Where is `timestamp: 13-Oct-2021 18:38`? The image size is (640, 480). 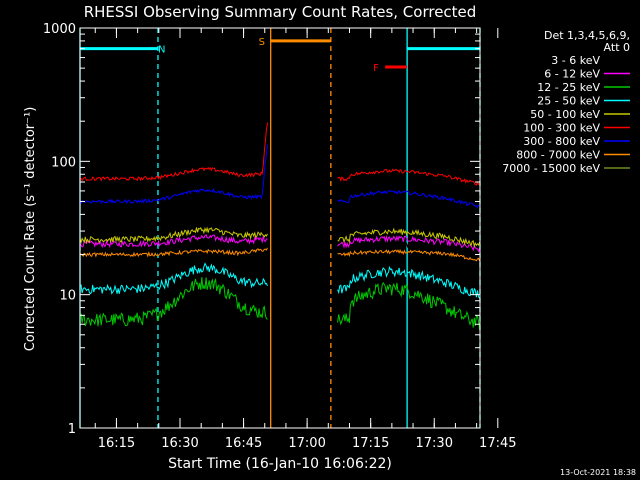 timestamp: 13-Oct-2021 18:38 is located at coordinates (598, 472).